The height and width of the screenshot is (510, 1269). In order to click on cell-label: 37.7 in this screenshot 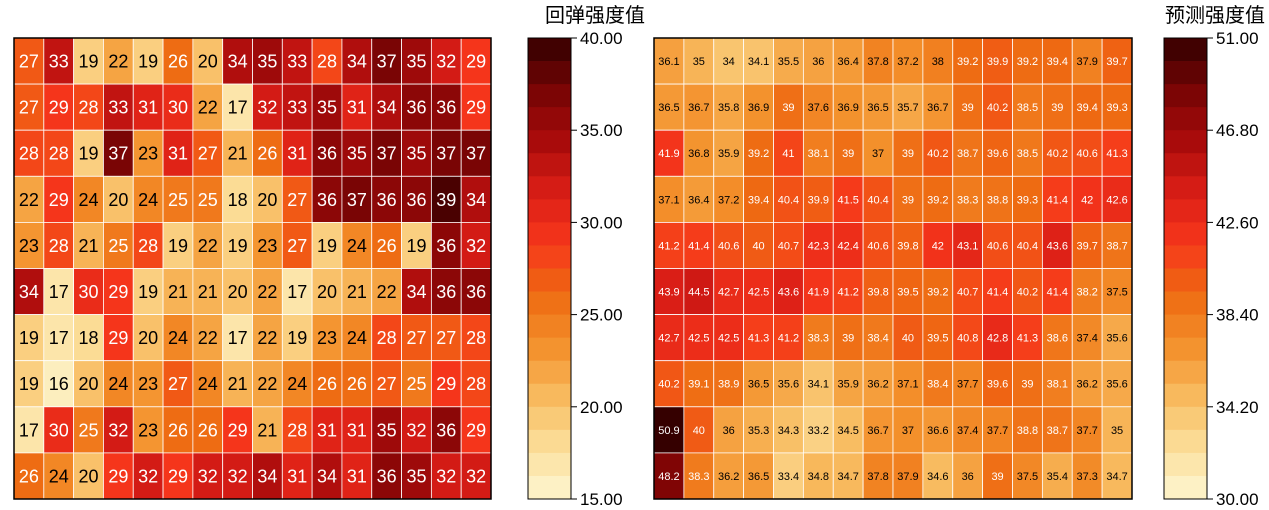, I will do `click(967, 385)`.